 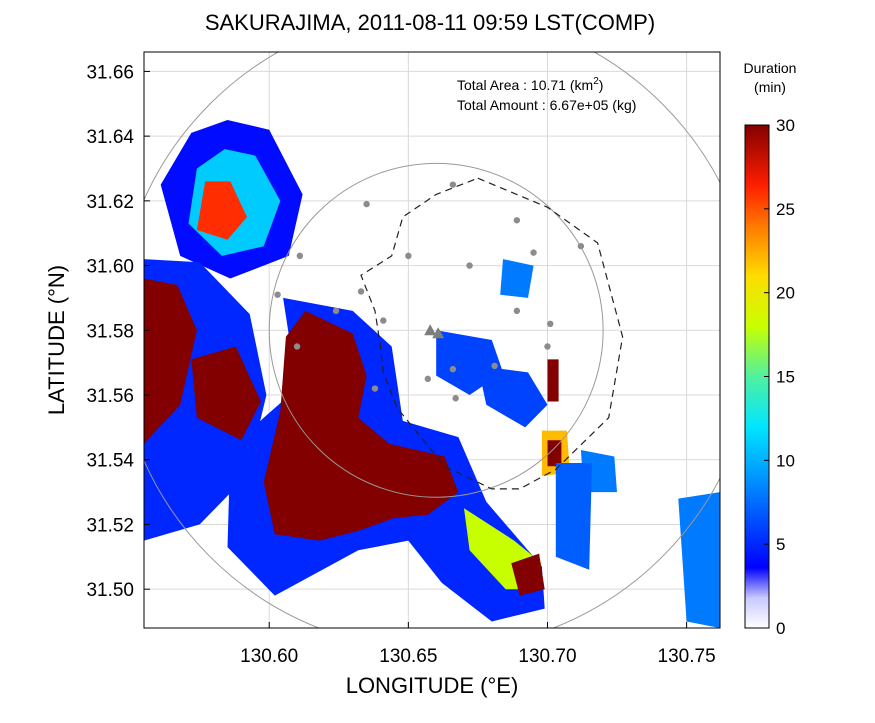 I want to click on y-tick-label: 31.60, so click(x=110, y=267).